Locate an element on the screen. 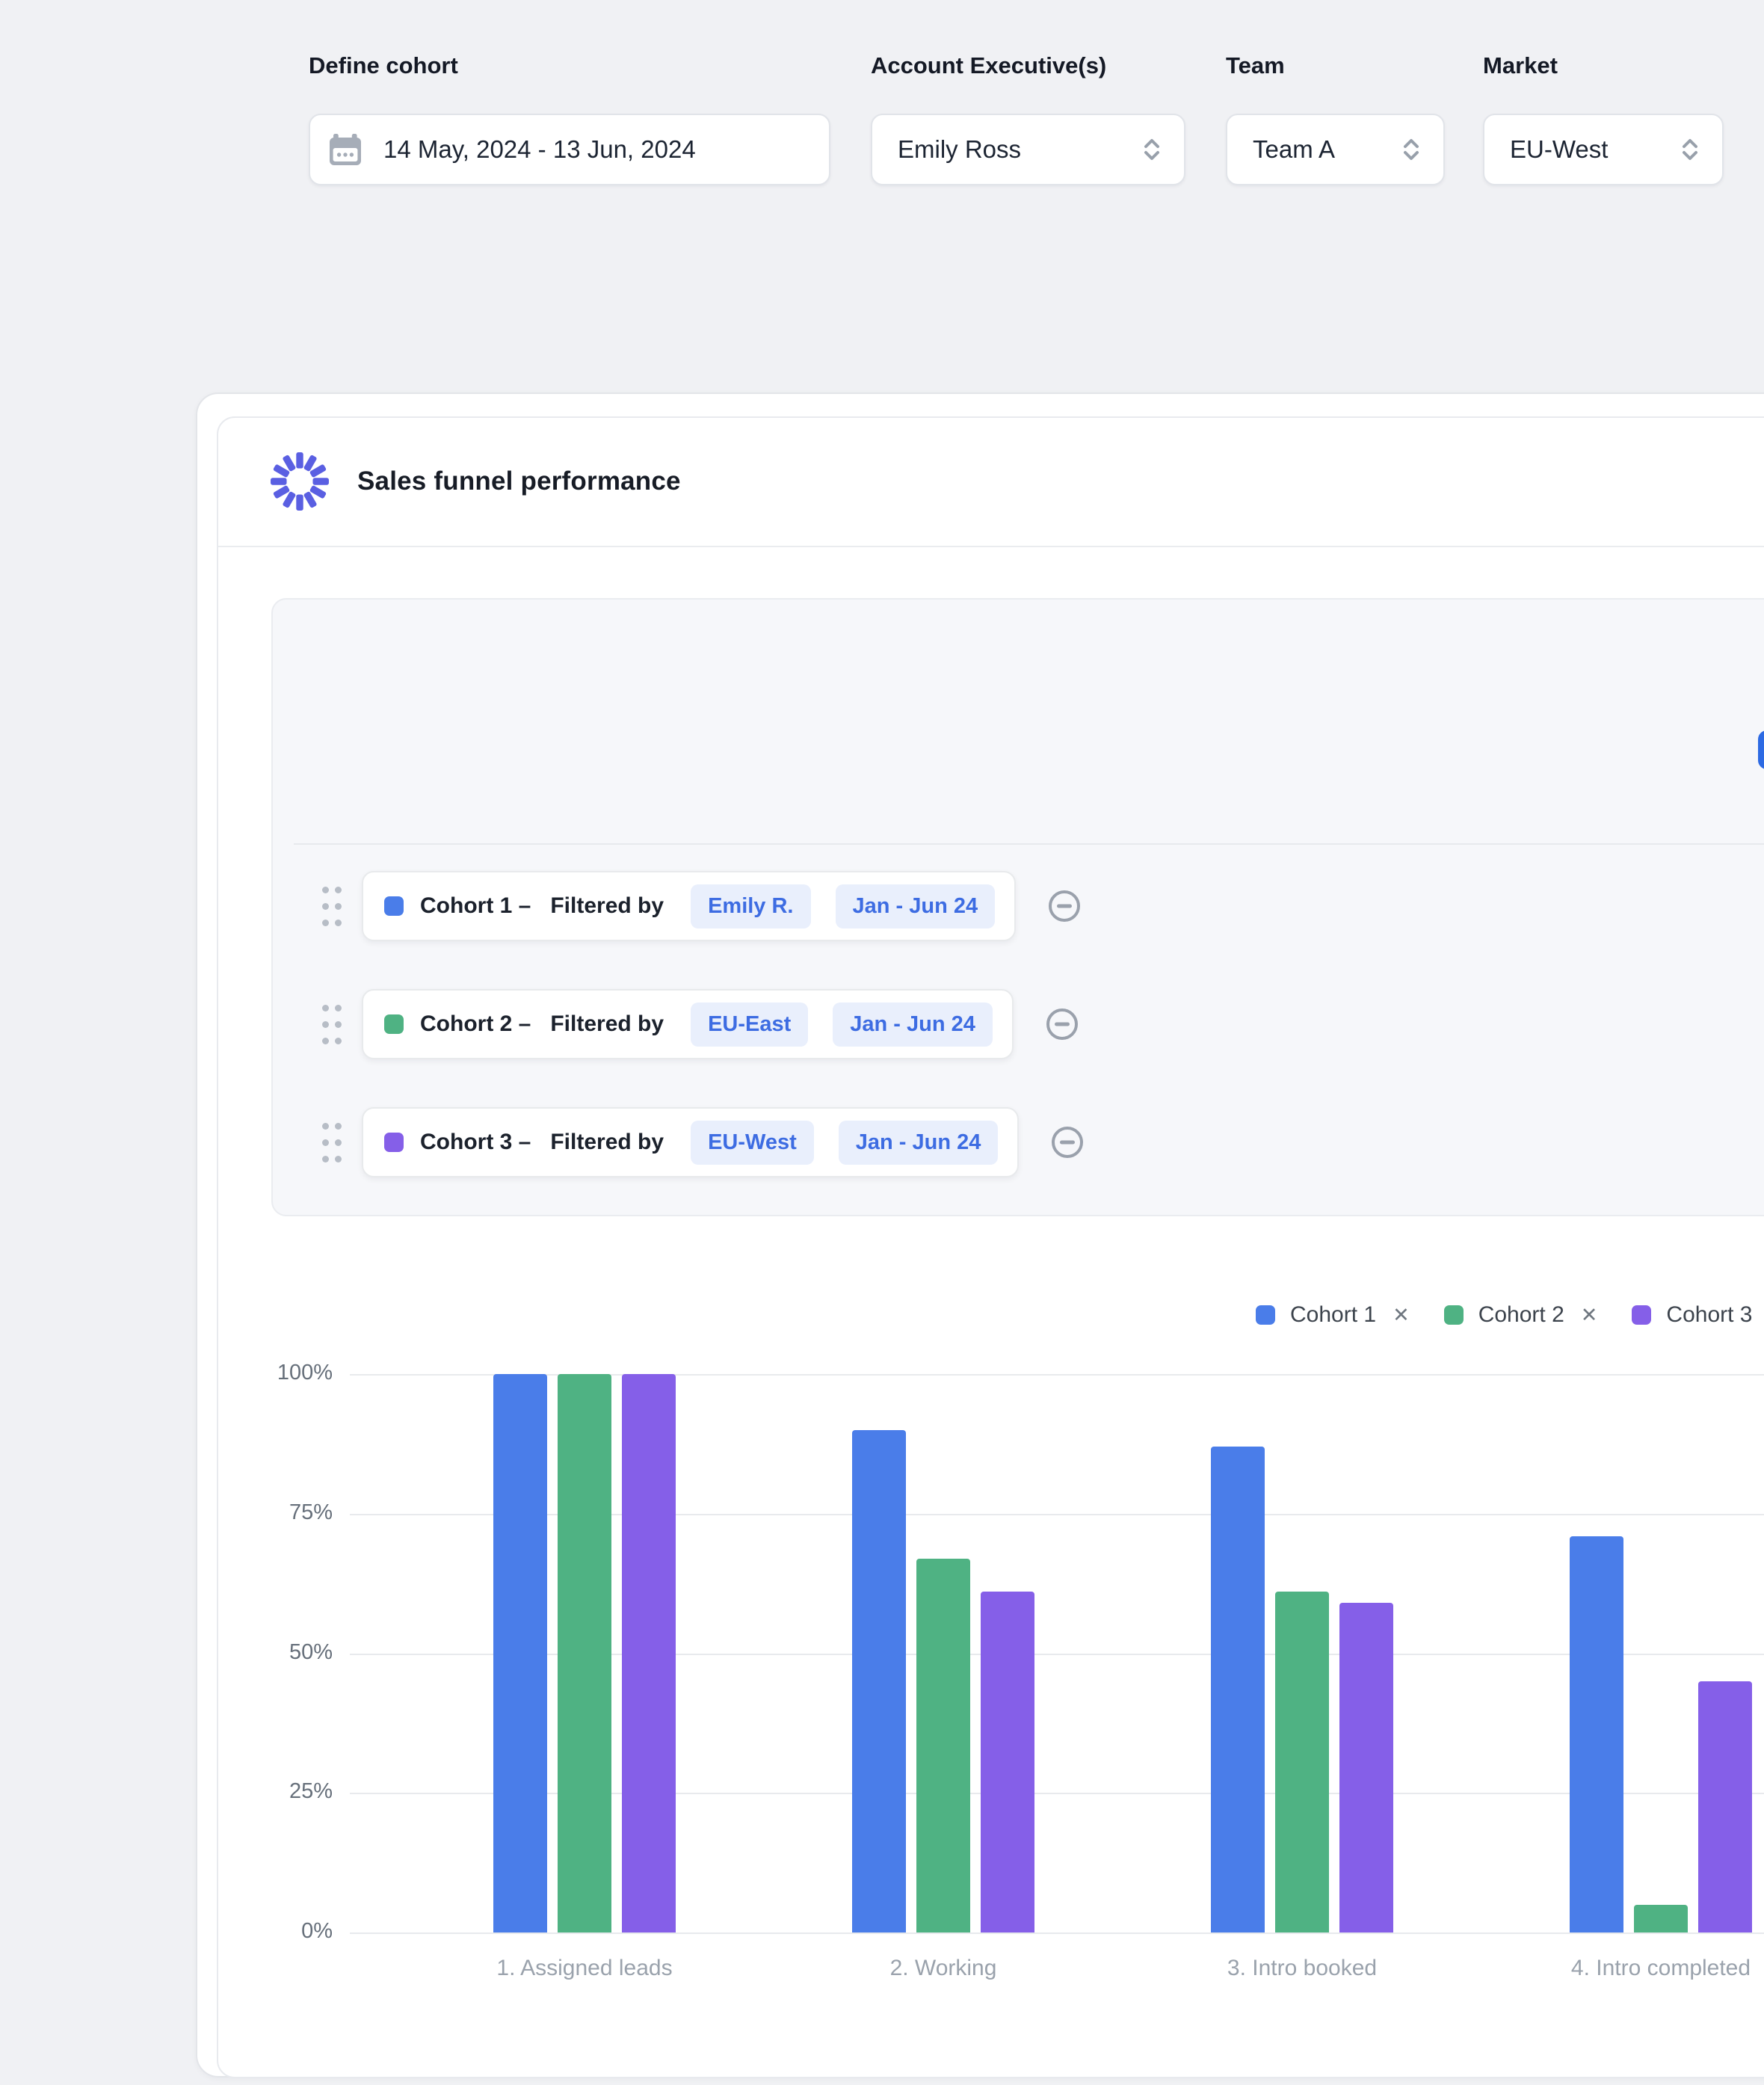 The image size is (1764, 2085). legend-item: Cohort 3 ✕ is located at coordinates (1698, 1315).